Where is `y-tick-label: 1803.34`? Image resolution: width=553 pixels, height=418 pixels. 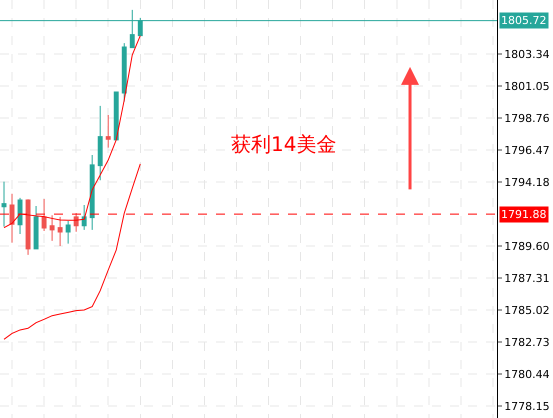
y-tick-label: 1803.34 is located at coordinates (527, 54).